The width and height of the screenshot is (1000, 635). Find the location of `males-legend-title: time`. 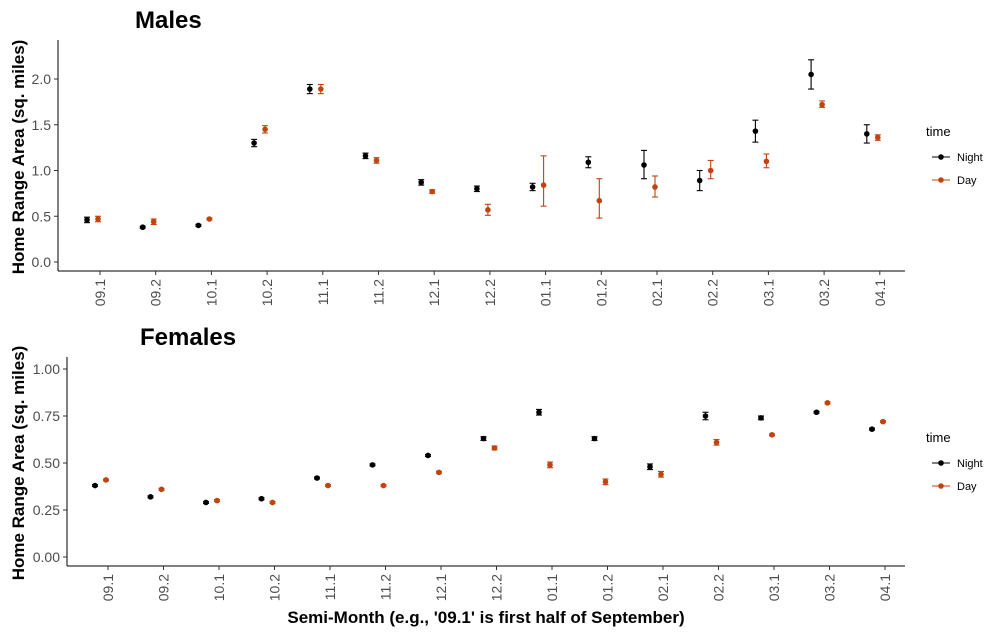

males-legend-title: time is located at coordinates (938, 131).